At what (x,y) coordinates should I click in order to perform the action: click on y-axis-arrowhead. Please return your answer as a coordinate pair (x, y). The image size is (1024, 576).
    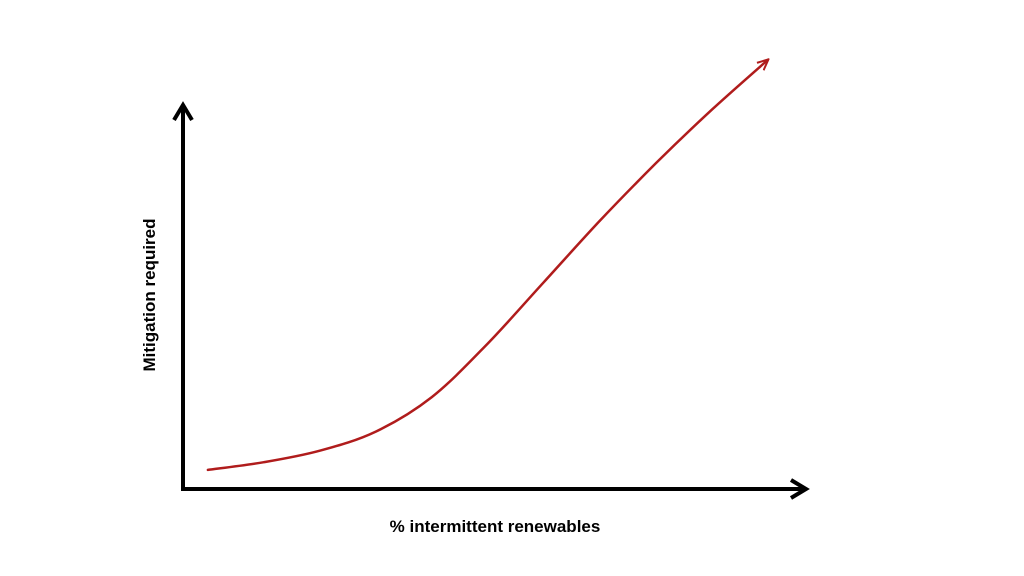
    Looking at the image, I should click on (183, 111).